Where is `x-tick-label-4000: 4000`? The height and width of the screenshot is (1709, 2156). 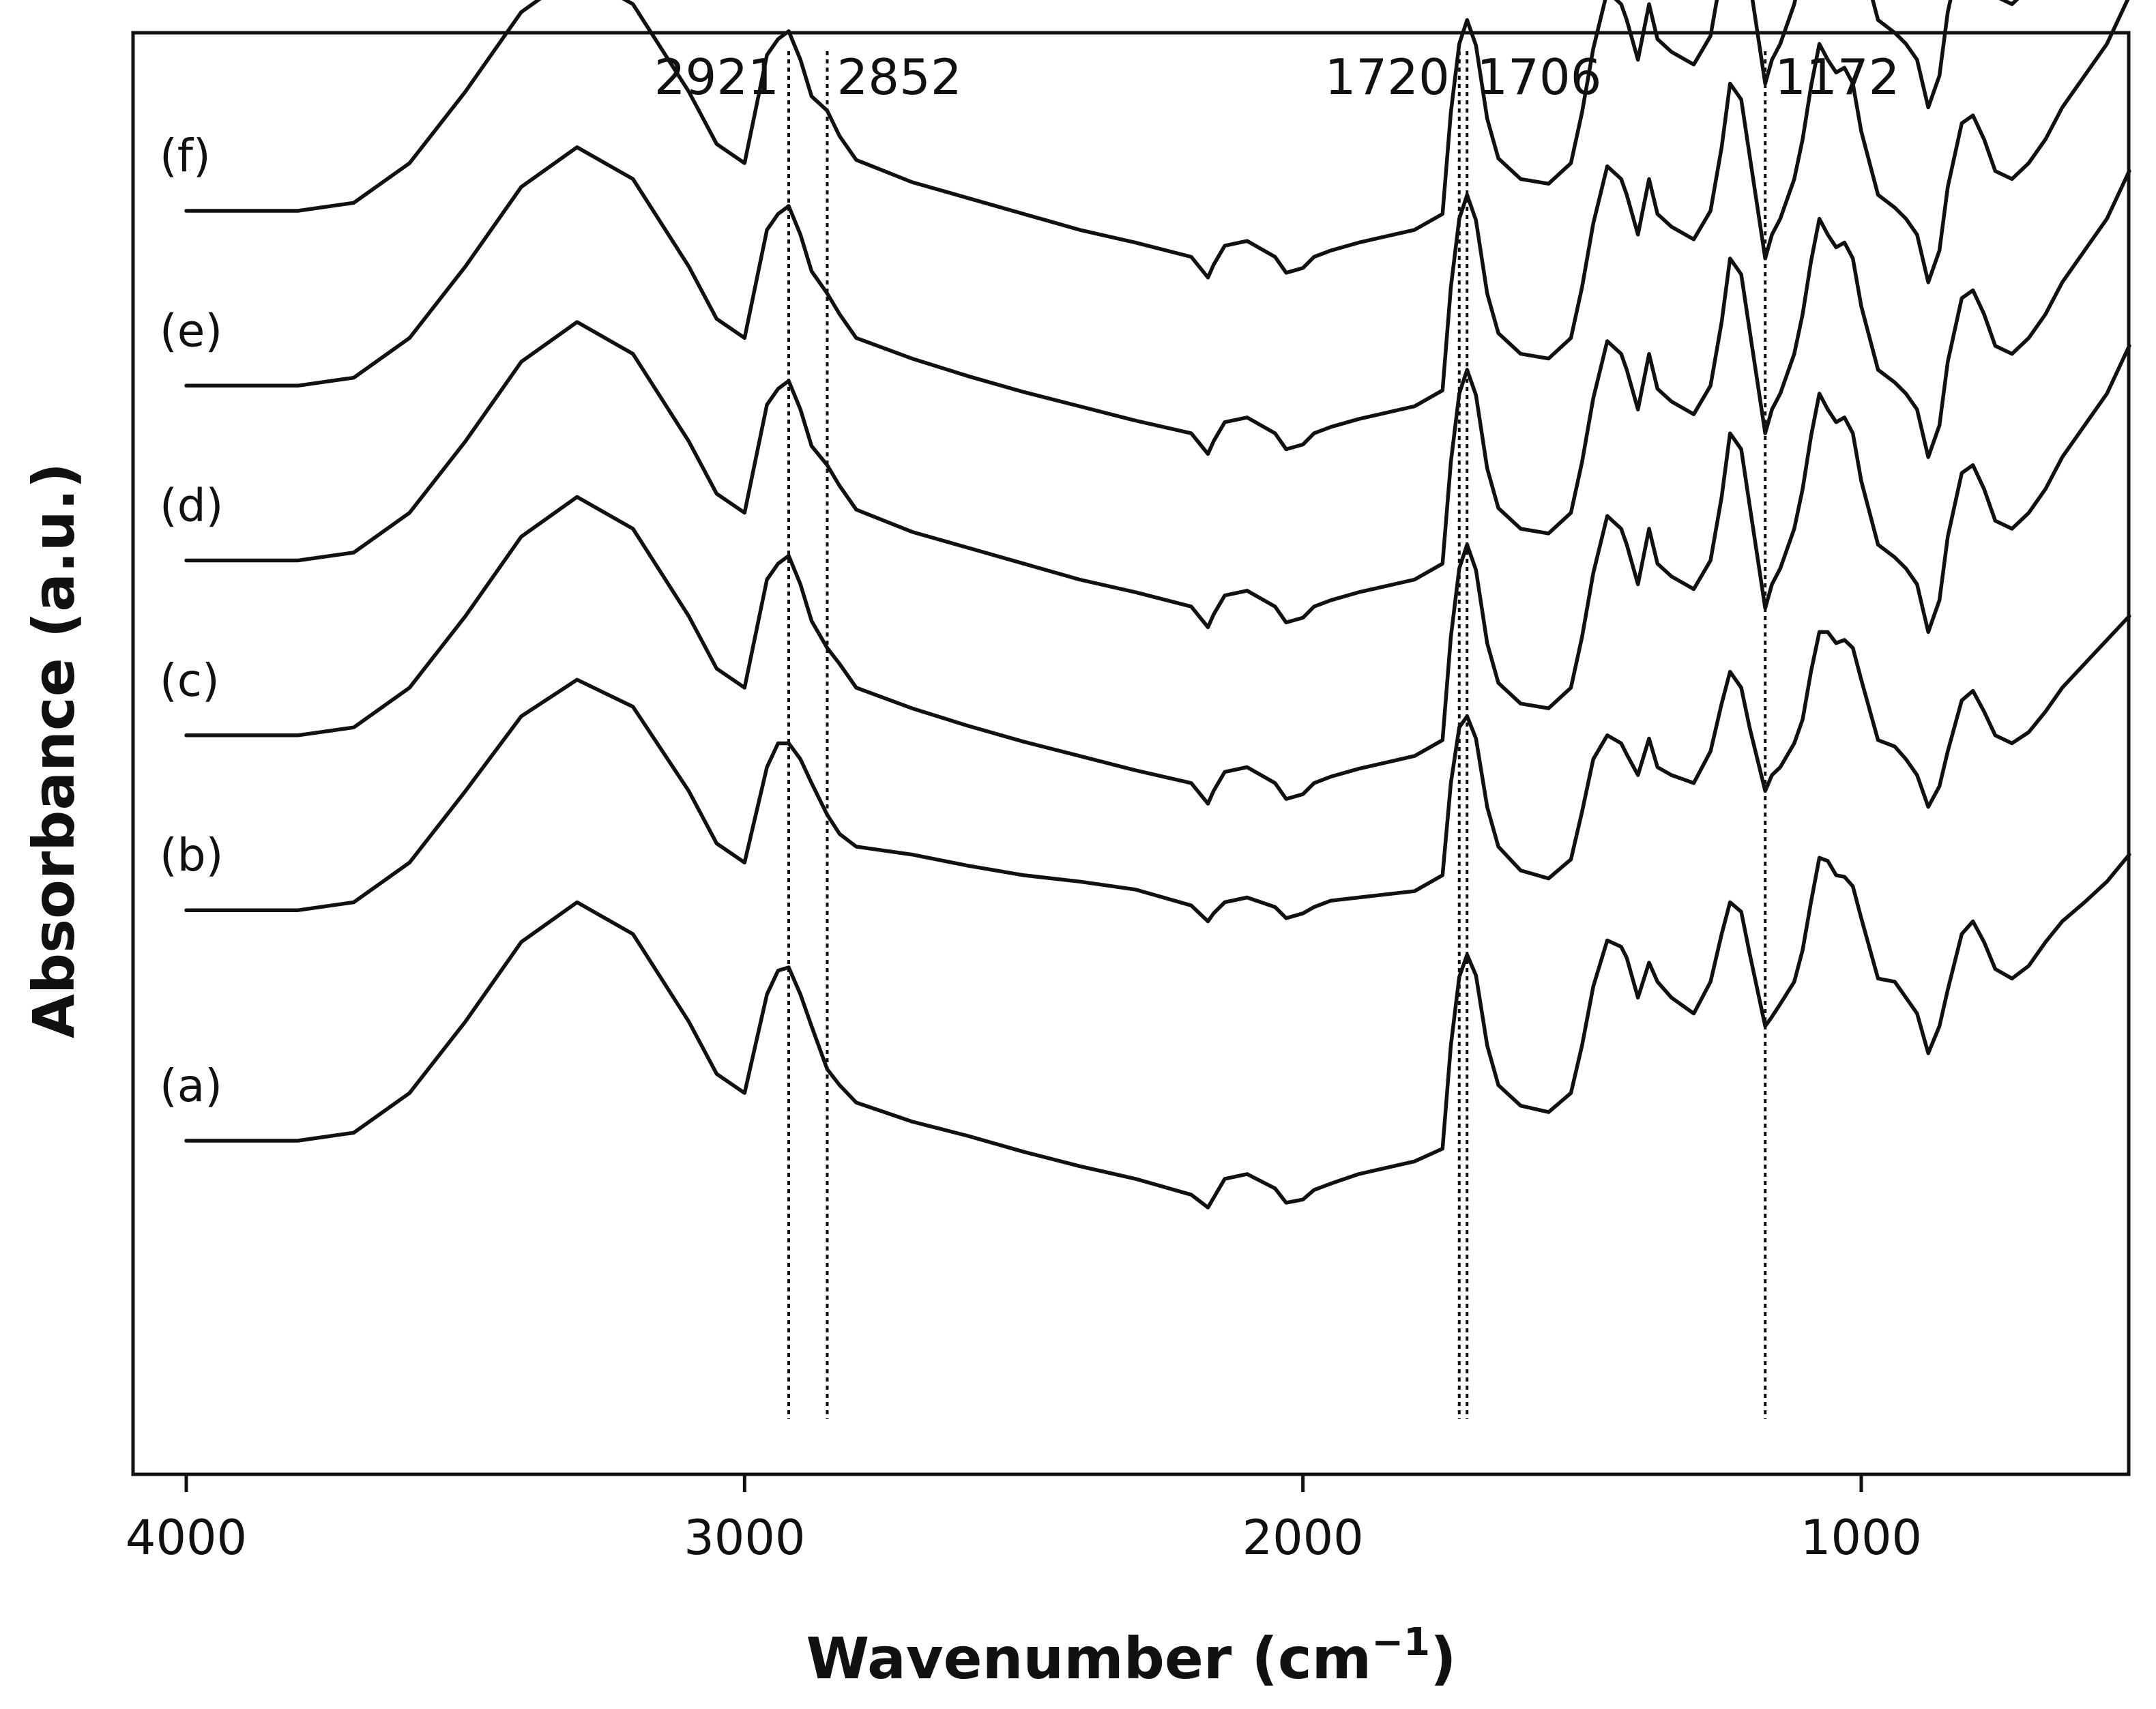
x-tick-label-4000: 4000 is located at coordinates (186, 1538).